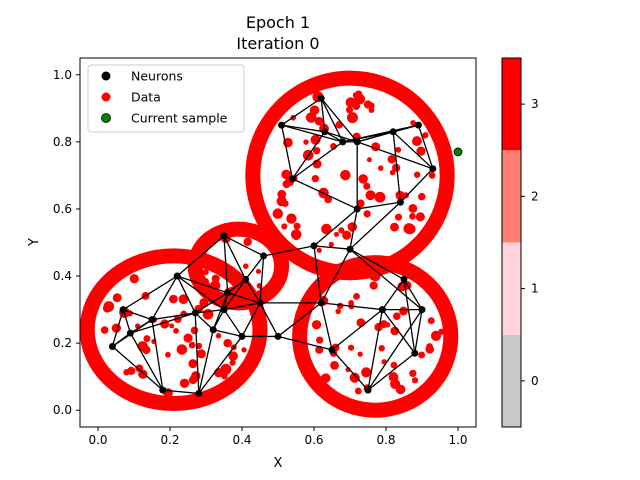 The height and width of the screenshot is (480, 640). I want to click on colorbar-tick-label: 0, so click(535, 381).